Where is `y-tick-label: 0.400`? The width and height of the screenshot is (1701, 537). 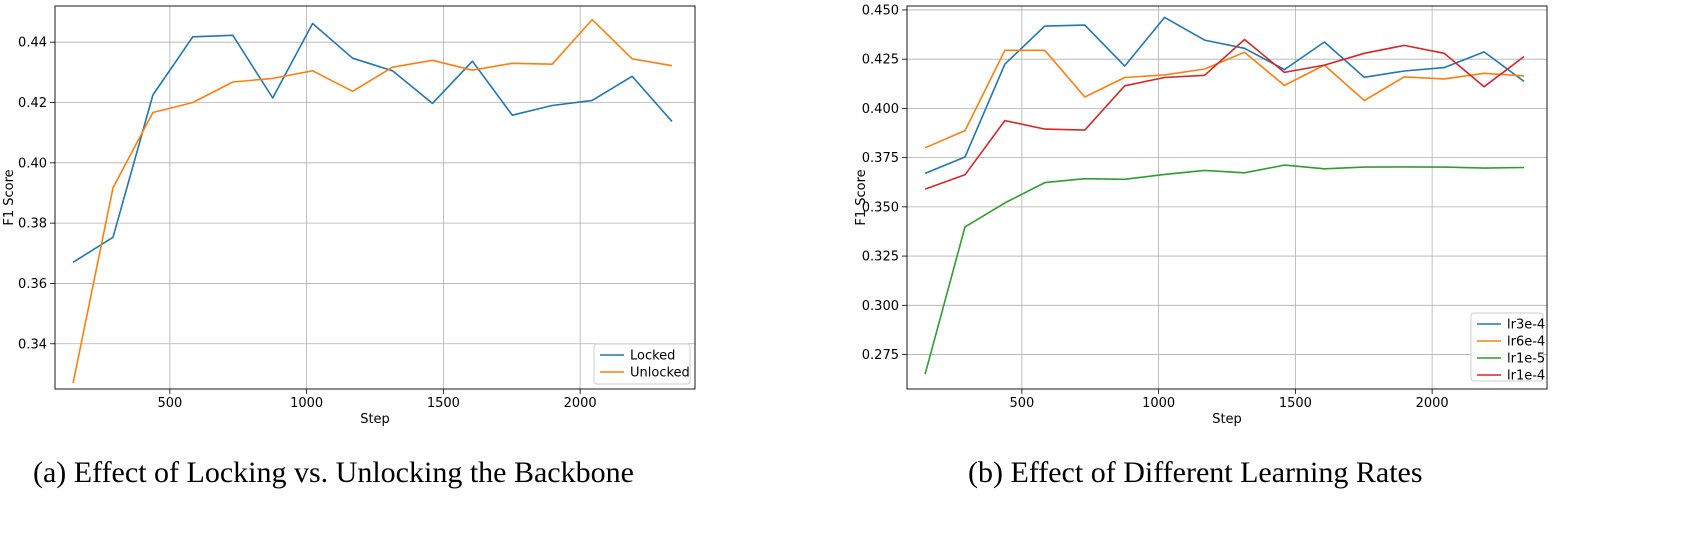 y-tick-label: 0.400 is located at coordinates (880, 109).